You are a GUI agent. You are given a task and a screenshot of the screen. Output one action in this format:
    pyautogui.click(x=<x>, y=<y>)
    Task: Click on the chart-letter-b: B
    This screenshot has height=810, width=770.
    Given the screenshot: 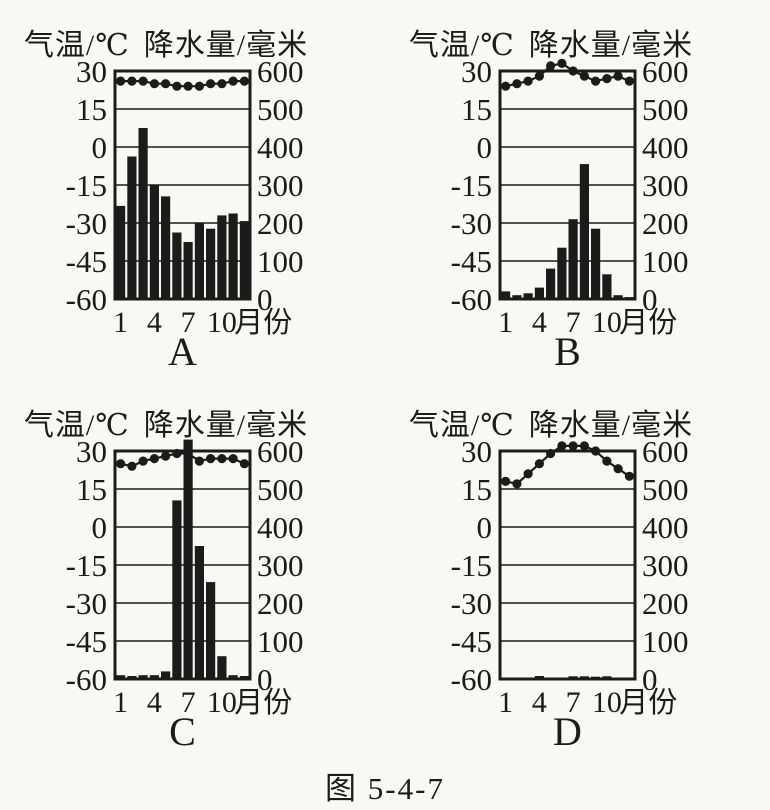 What is the action you would take?
    pyautogui.click(x=567, y=351)
    